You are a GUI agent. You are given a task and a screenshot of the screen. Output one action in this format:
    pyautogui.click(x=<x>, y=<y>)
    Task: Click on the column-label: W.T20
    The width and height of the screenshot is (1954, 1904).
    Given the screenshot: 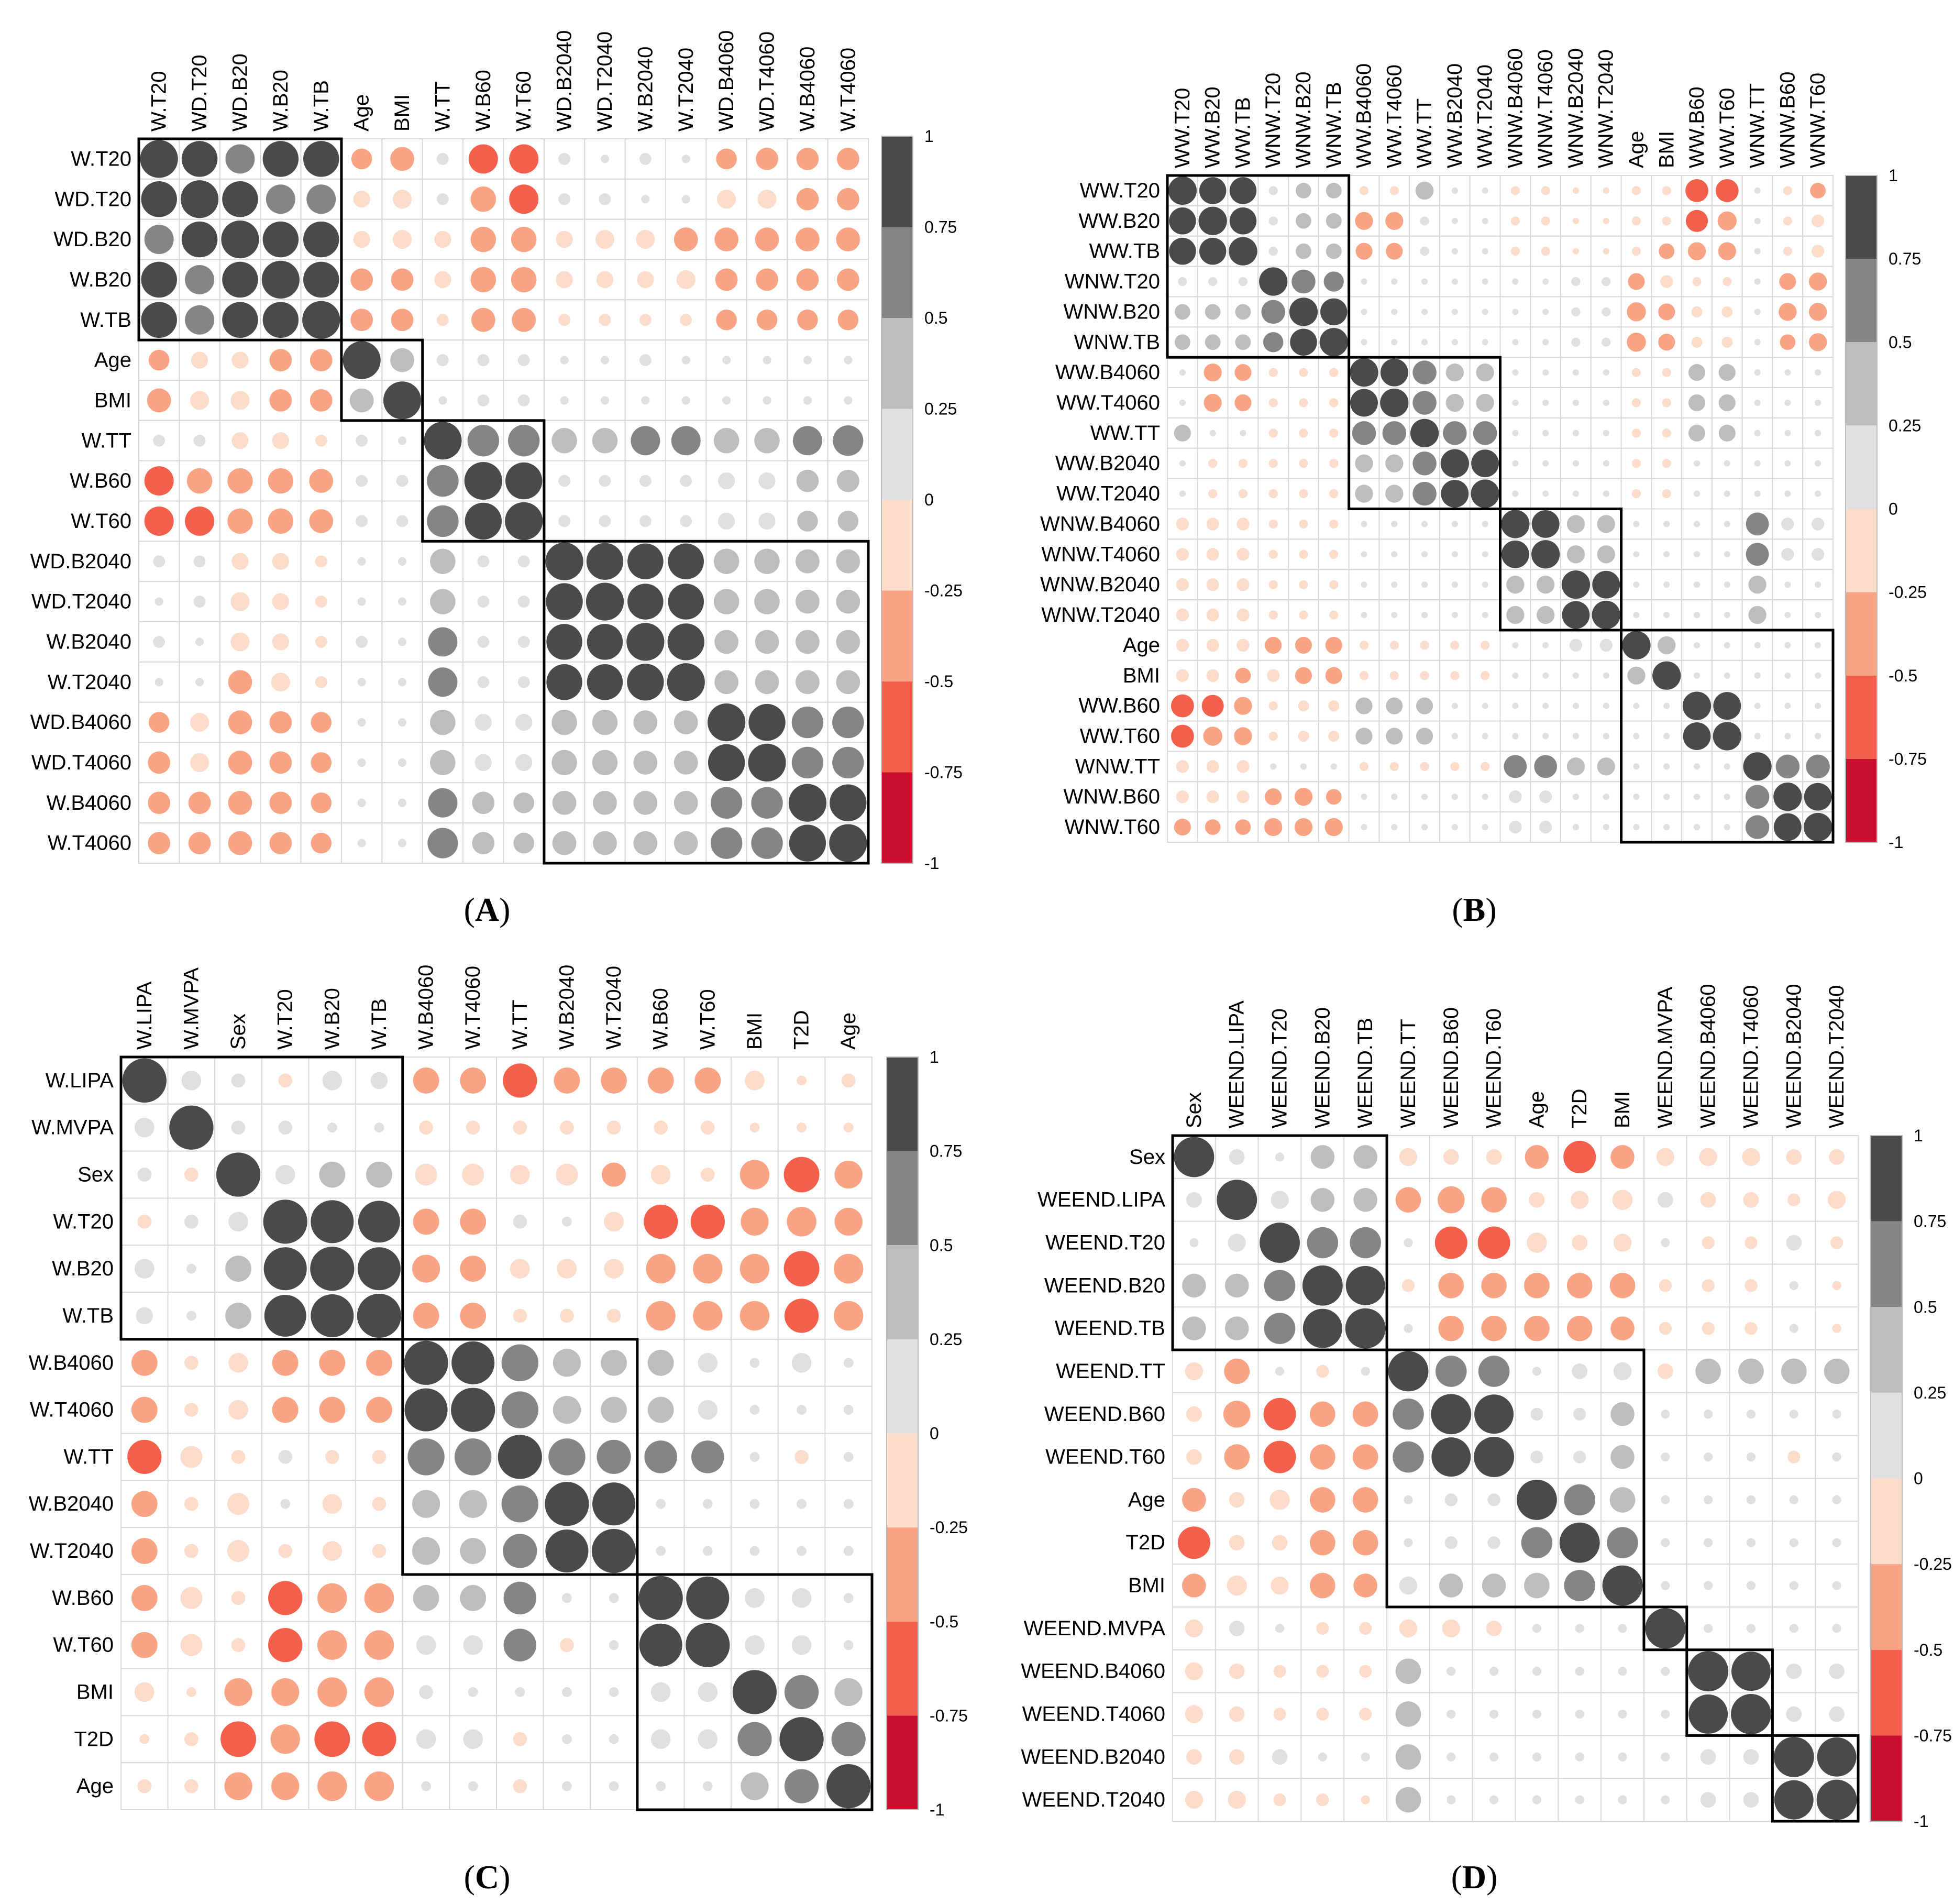 What is the action you would take?
    pyautogui.click(x=285, y=1019)
    